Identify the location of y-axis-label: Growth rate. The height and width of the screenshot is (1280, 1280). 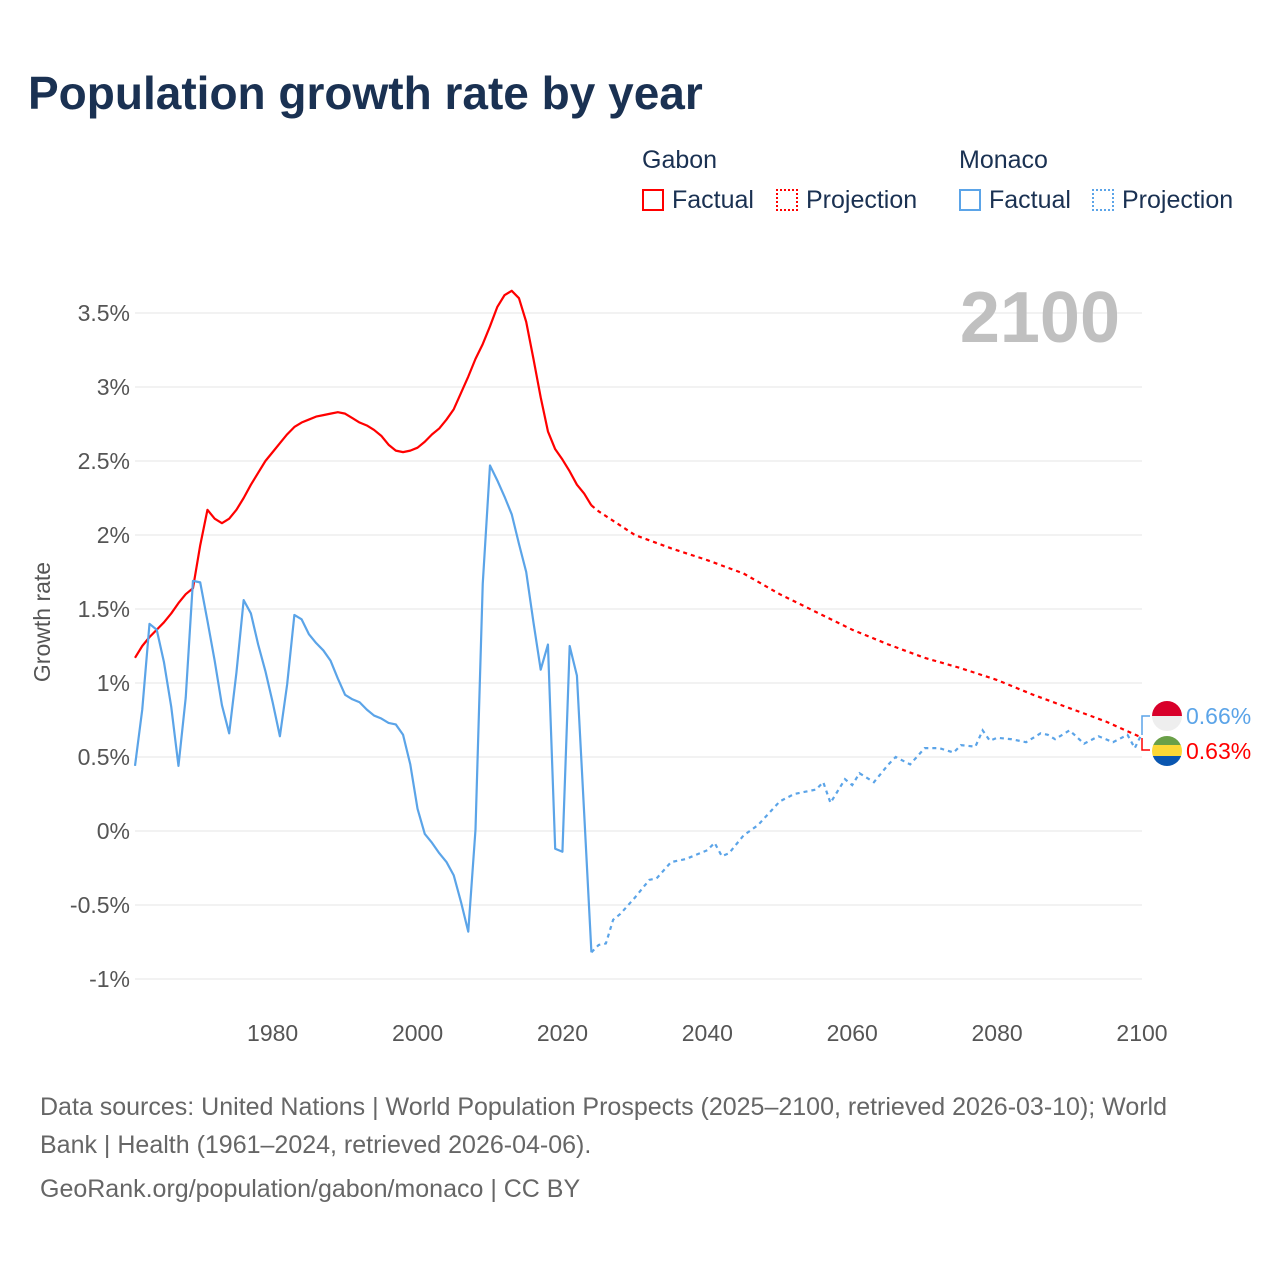
(42, 622).